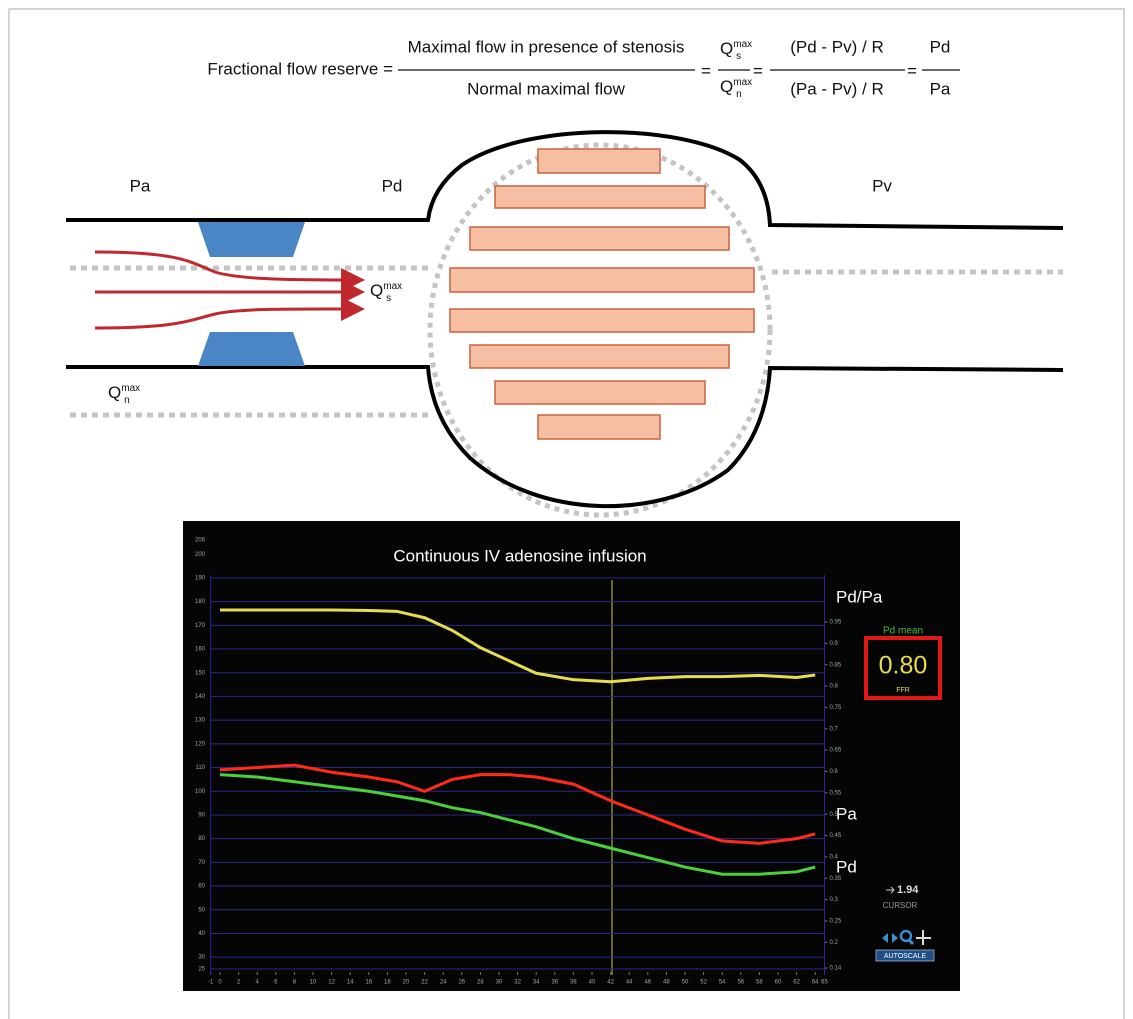 Image resolution: width=1133 pixels, height=1019 pixels. Describe the element at coordinates (201, 839) in the screenshot. I see `y-tick-label: 80` at that location.